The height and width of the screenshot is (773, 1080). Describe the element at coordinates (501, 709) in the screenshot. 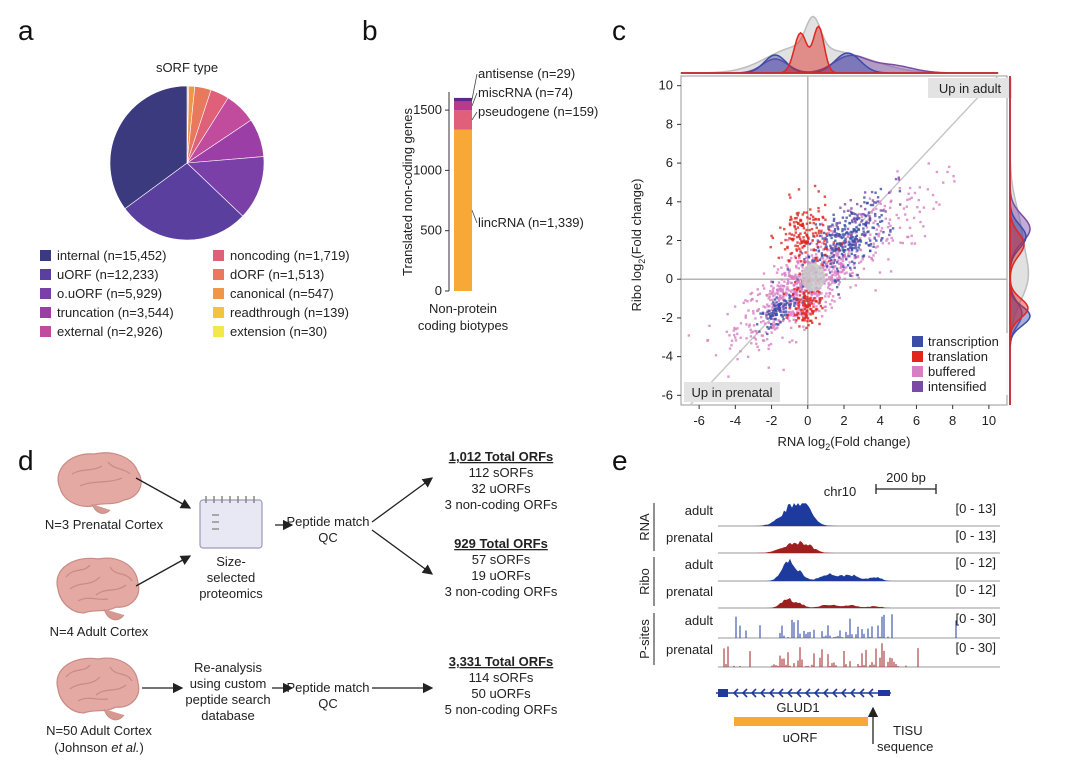

I see `results3-line-3: 5 non-coding ORFs` at that location.